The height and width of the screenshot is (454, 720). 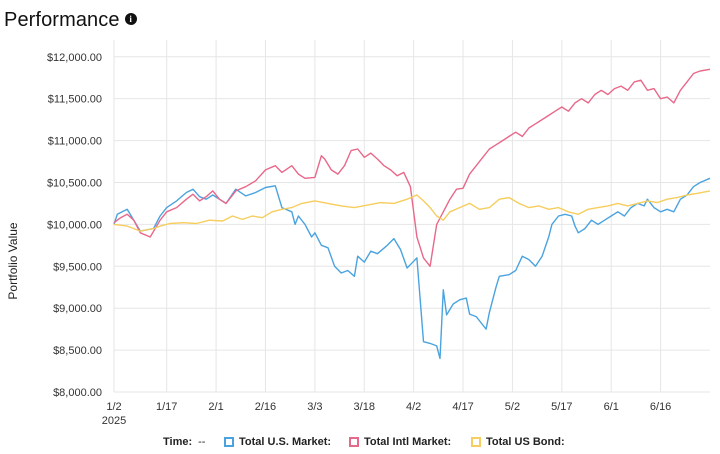 I want to click on x-tick-label: 4/2, so click(x=413, y=407).